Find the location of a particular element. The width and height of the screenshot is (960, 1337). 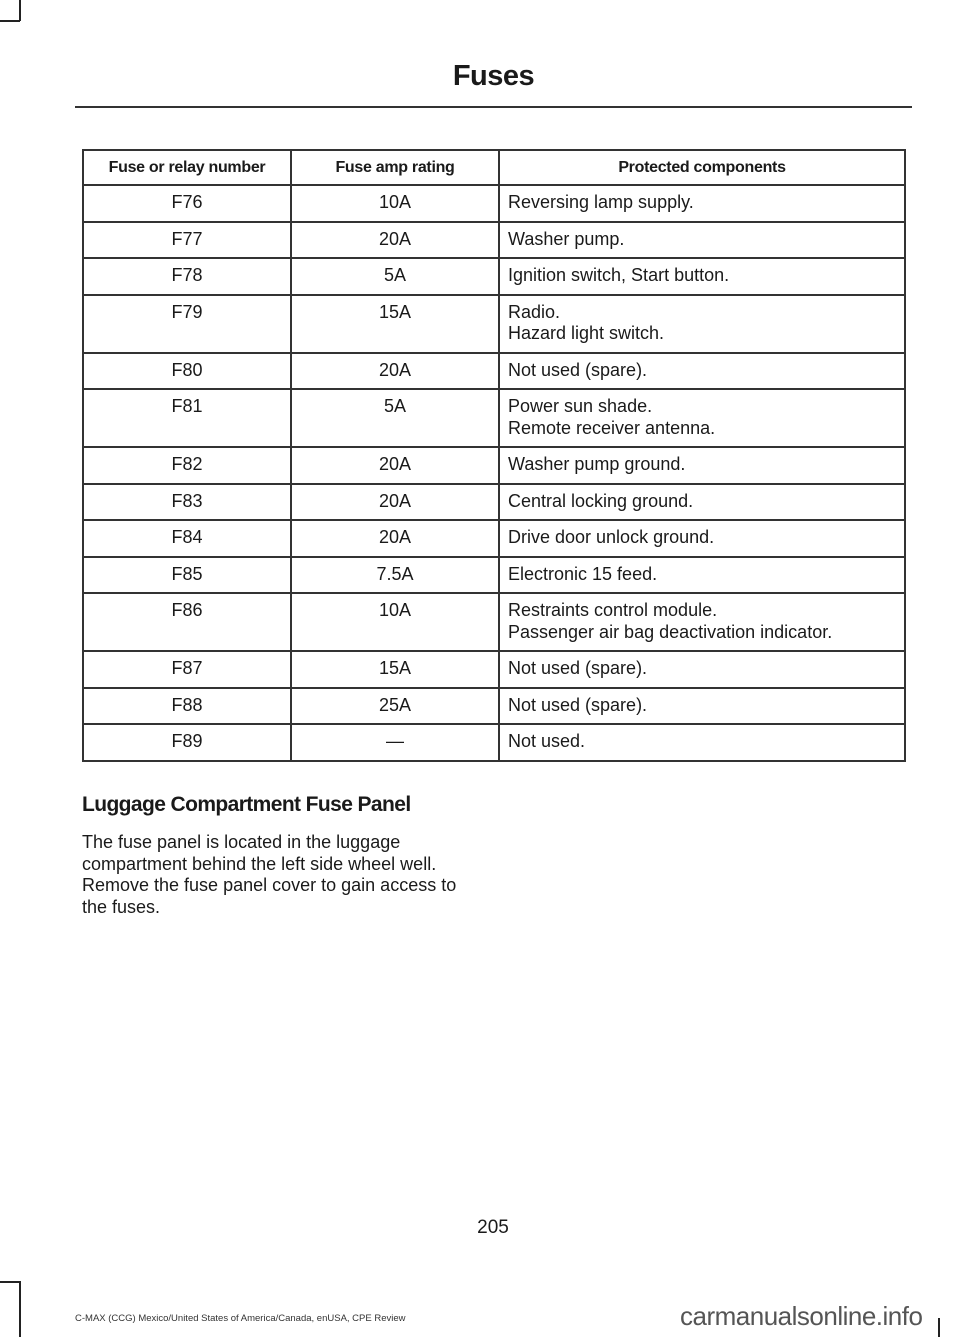

table-row: F82 20A Washer pump ground. is located at coordinates (494, 465).